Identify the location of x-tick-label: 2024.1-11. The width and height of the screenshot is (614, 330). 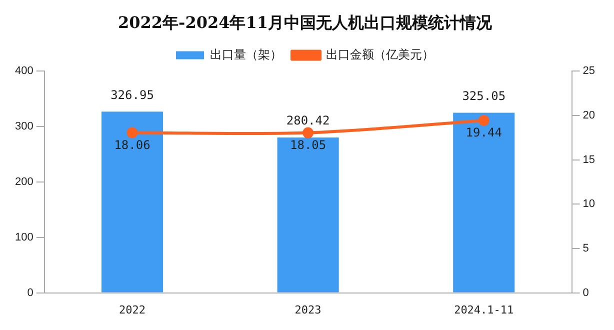
(484, 309).